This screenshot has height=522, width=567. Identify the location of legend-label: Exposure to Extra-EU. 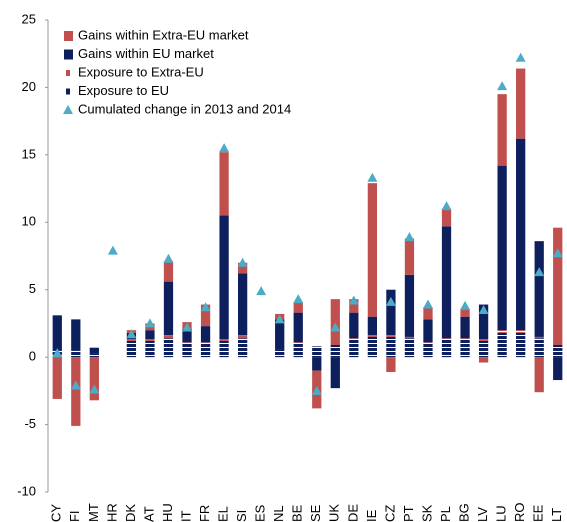
(141, 71).